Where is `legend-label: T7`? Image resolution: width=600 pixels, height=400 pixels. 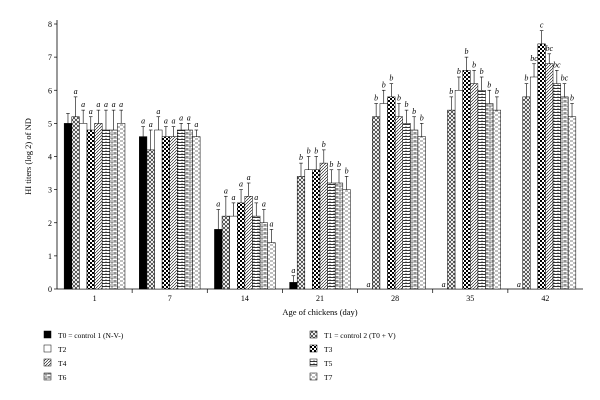 legend-label: T7 is located at coordinates (328, 377).